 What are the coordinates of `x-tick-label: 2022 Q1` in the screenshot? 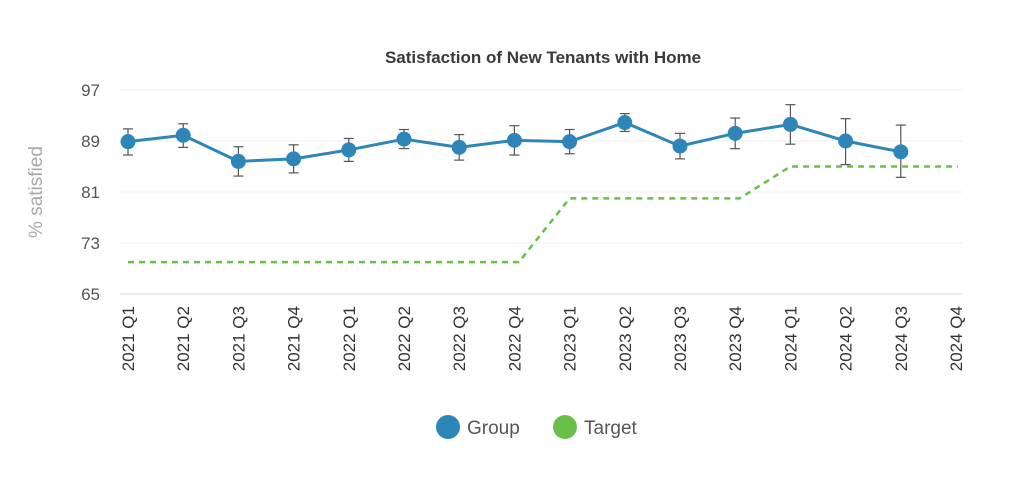 It's located at (349, 338).